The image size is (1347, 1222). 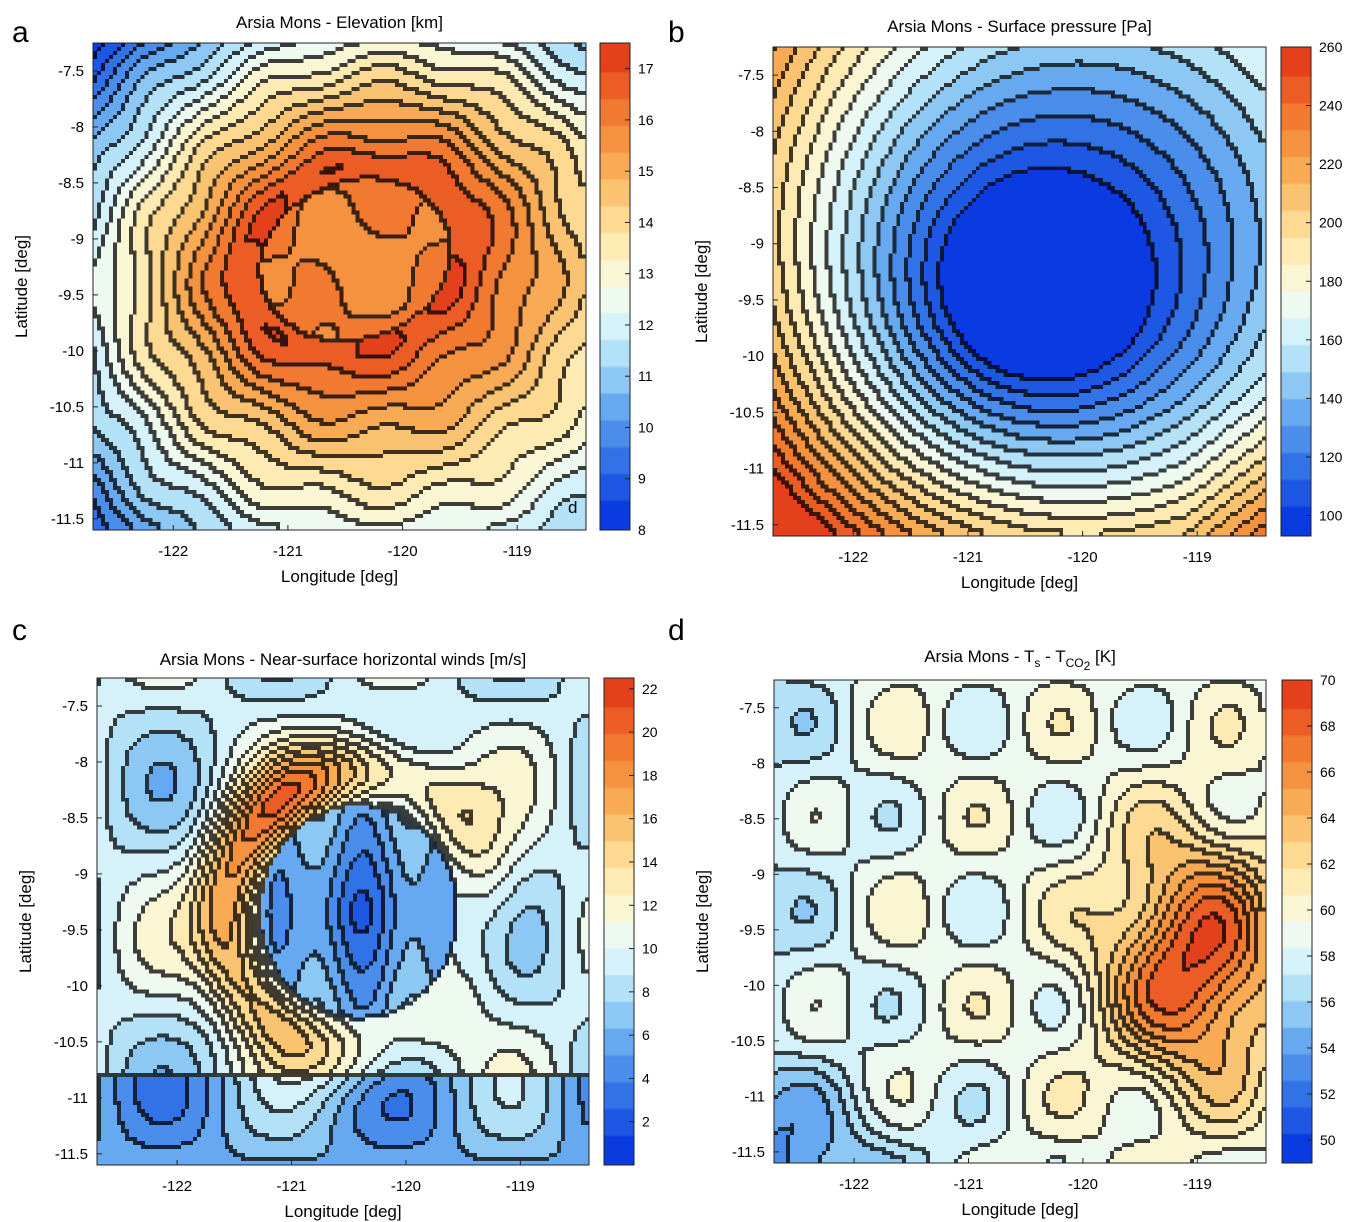 What do you see at coordinates (650, 732) in the screenshot?
I see `colorbar-tick-label: 20` at bounding box center [650, 732].